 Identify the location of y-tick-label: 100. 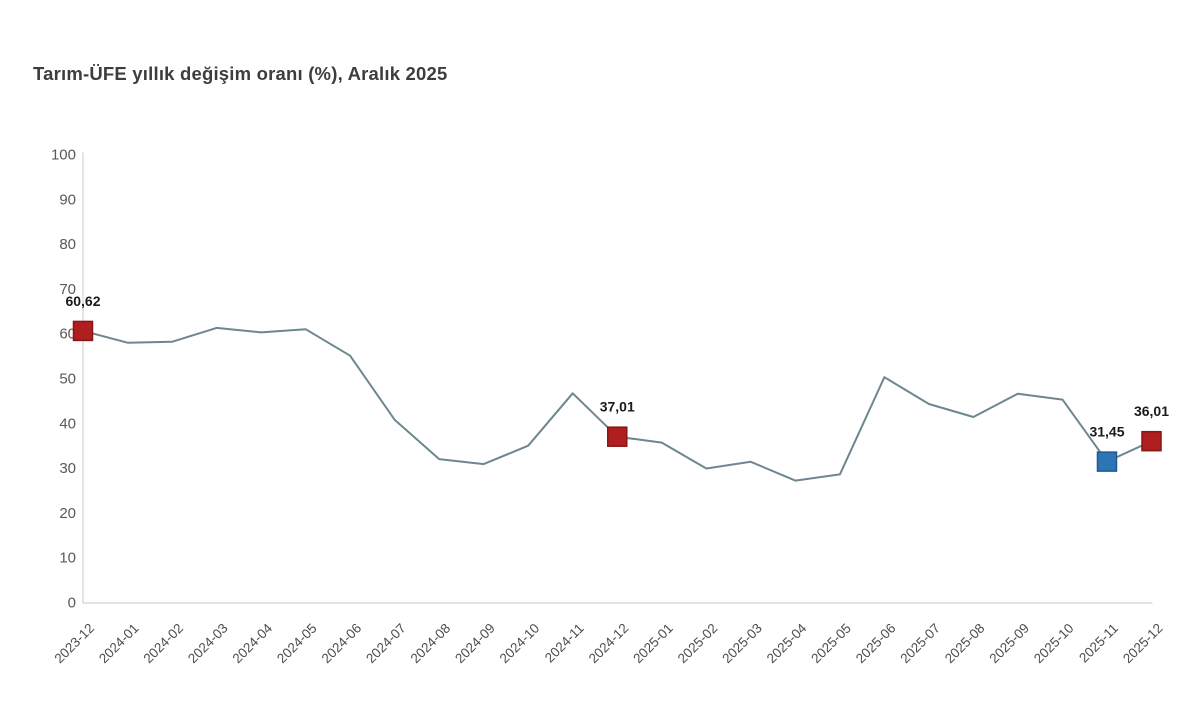
(63, 155).